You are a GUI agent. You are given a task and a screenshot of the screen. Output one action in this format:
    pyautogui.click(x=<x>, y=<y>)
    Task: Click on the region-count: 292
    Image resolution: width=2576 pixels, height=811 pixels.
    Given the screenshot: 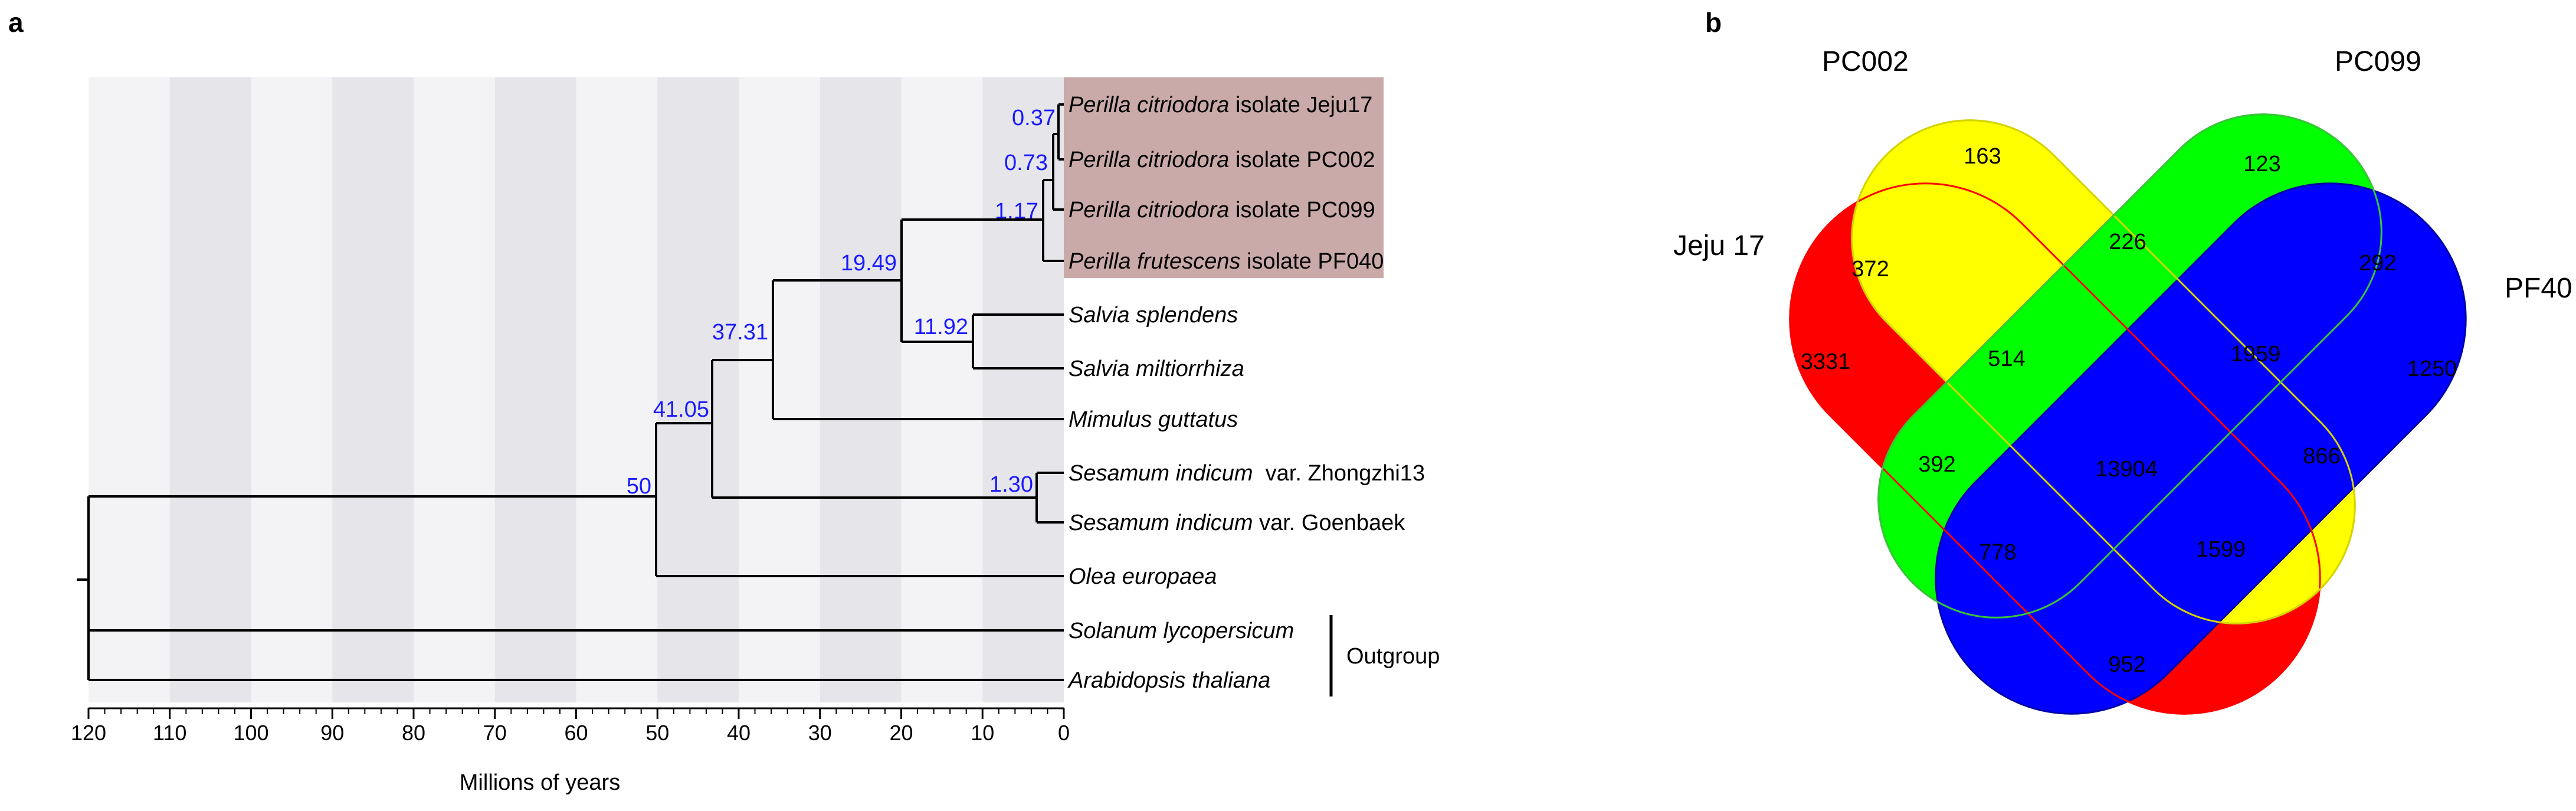 What is the action you would take?
    pyautogui.click(x=2377, y=263)
    